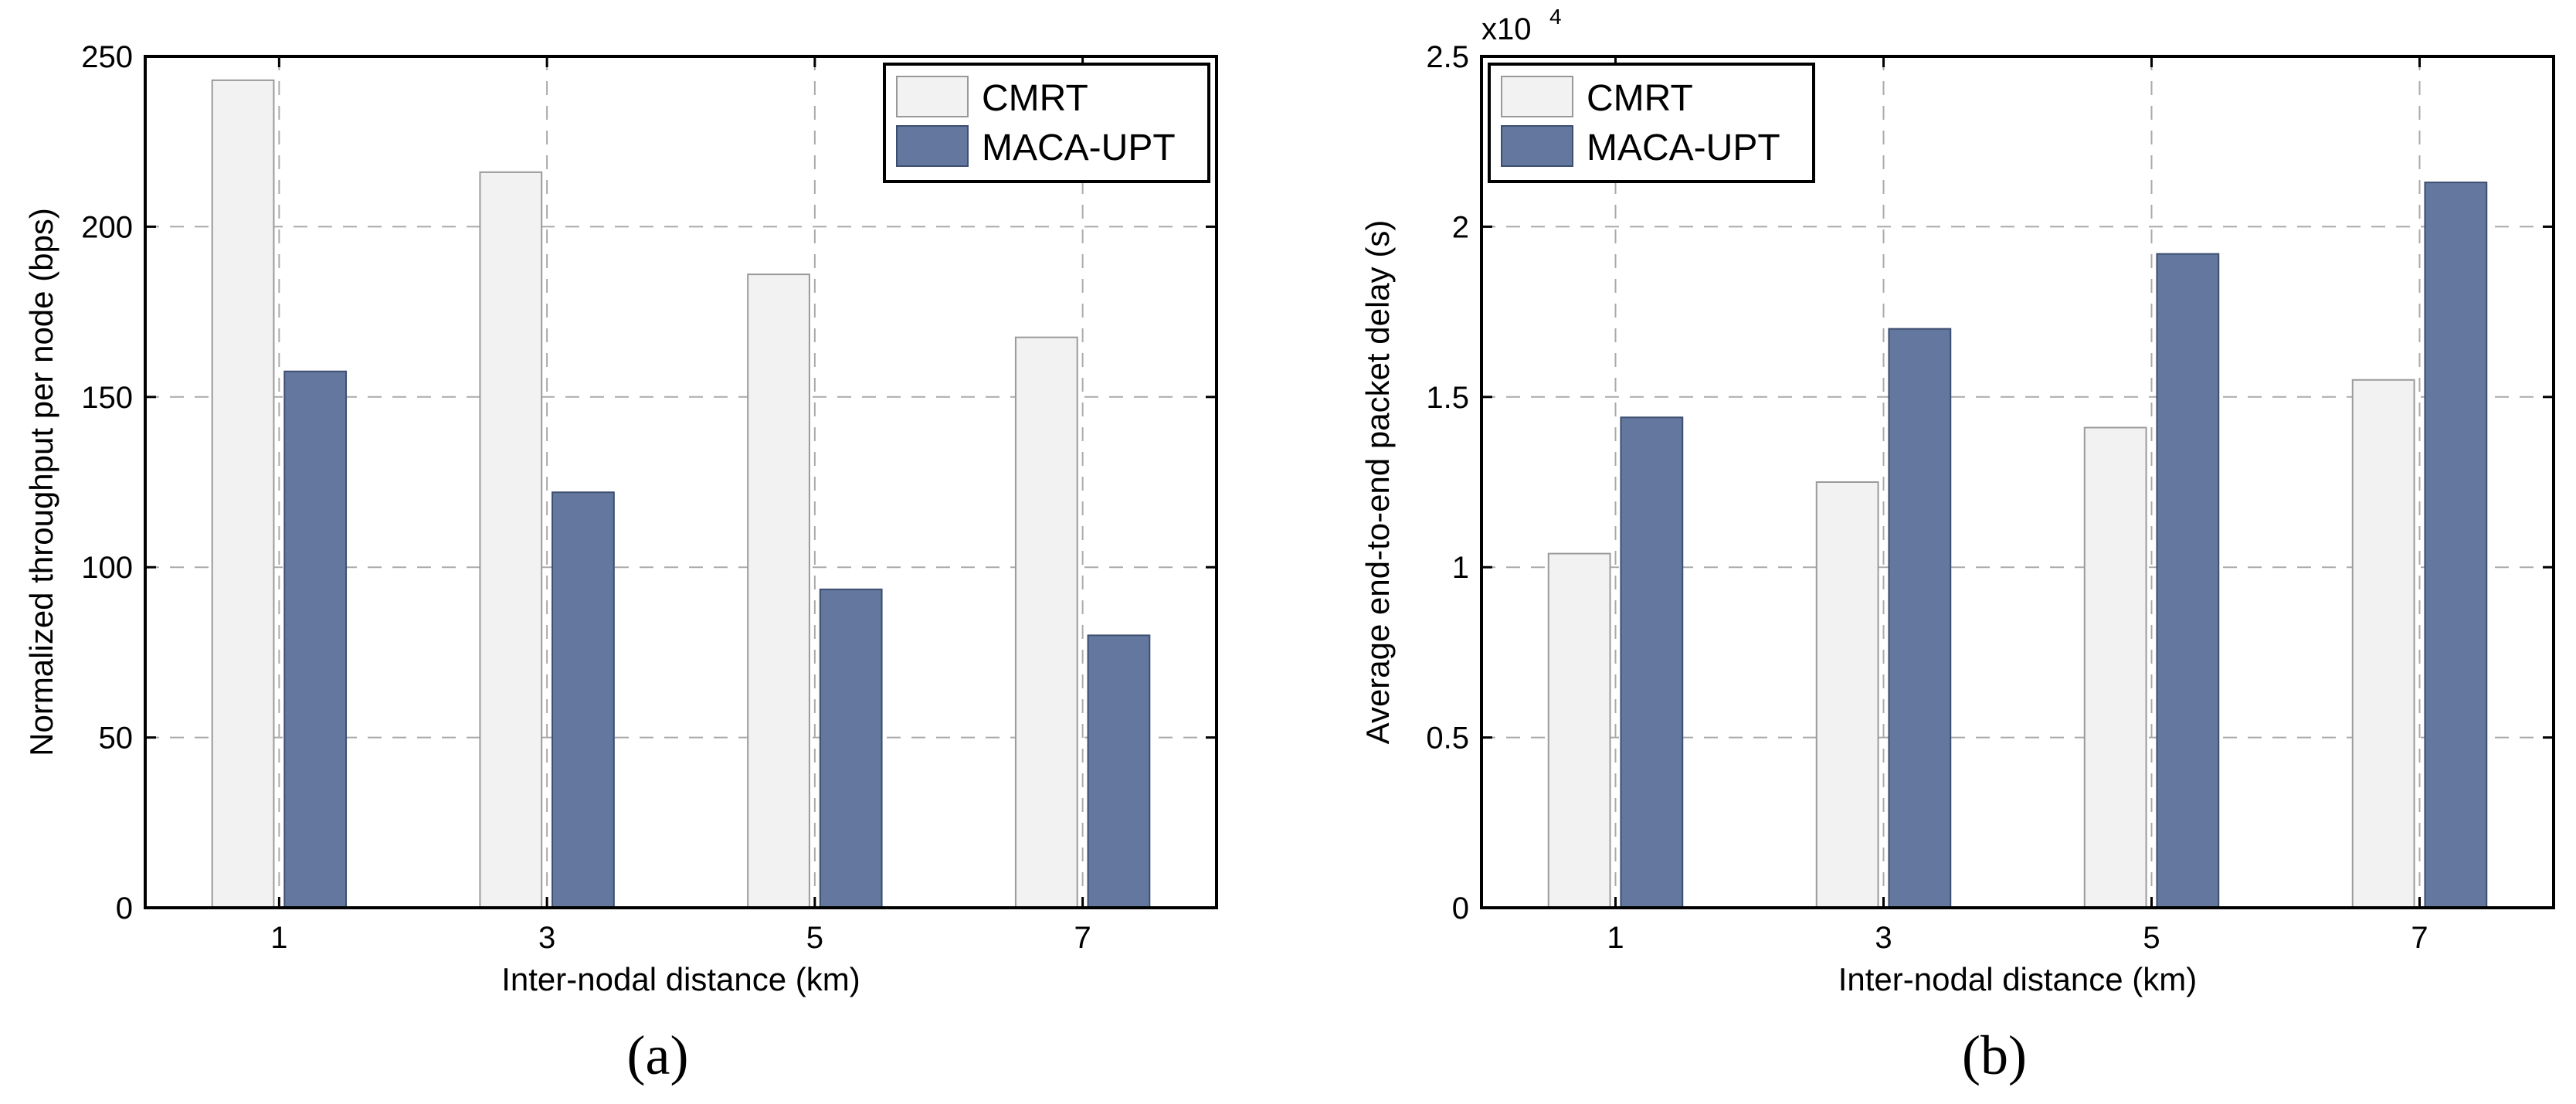 Image resolution: width=2576 pixels, height=1104 pixels. I want to click on chart-b-legend: CMRT MACA-UPT, so click(1652, 123).